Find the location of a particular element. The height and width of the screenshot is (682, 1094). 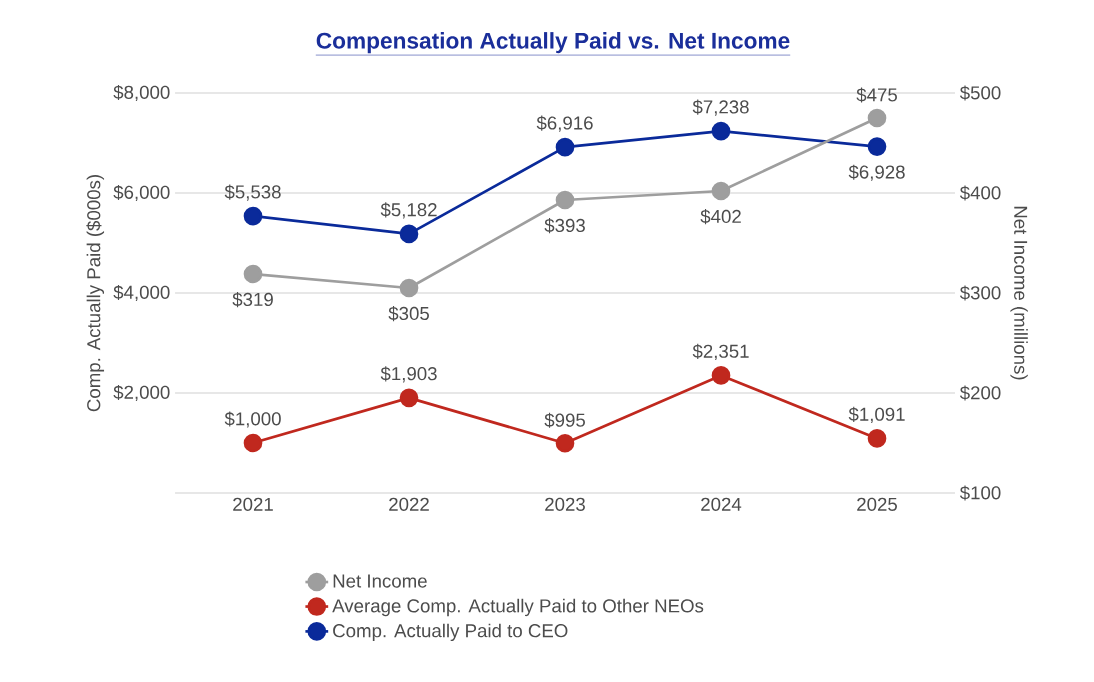

data-label: $1,000 is located at coordinates (252, 419).